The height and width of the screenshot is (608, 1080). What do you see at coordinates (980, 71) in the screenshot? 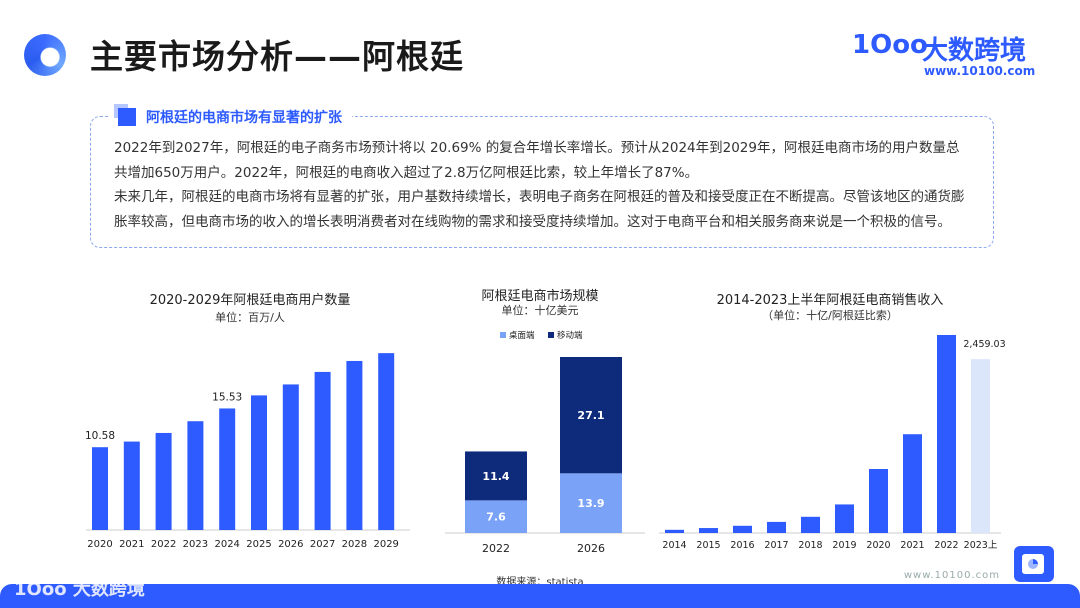
I see `brand-url: www.10100.com` at bounding box center [980, 71].